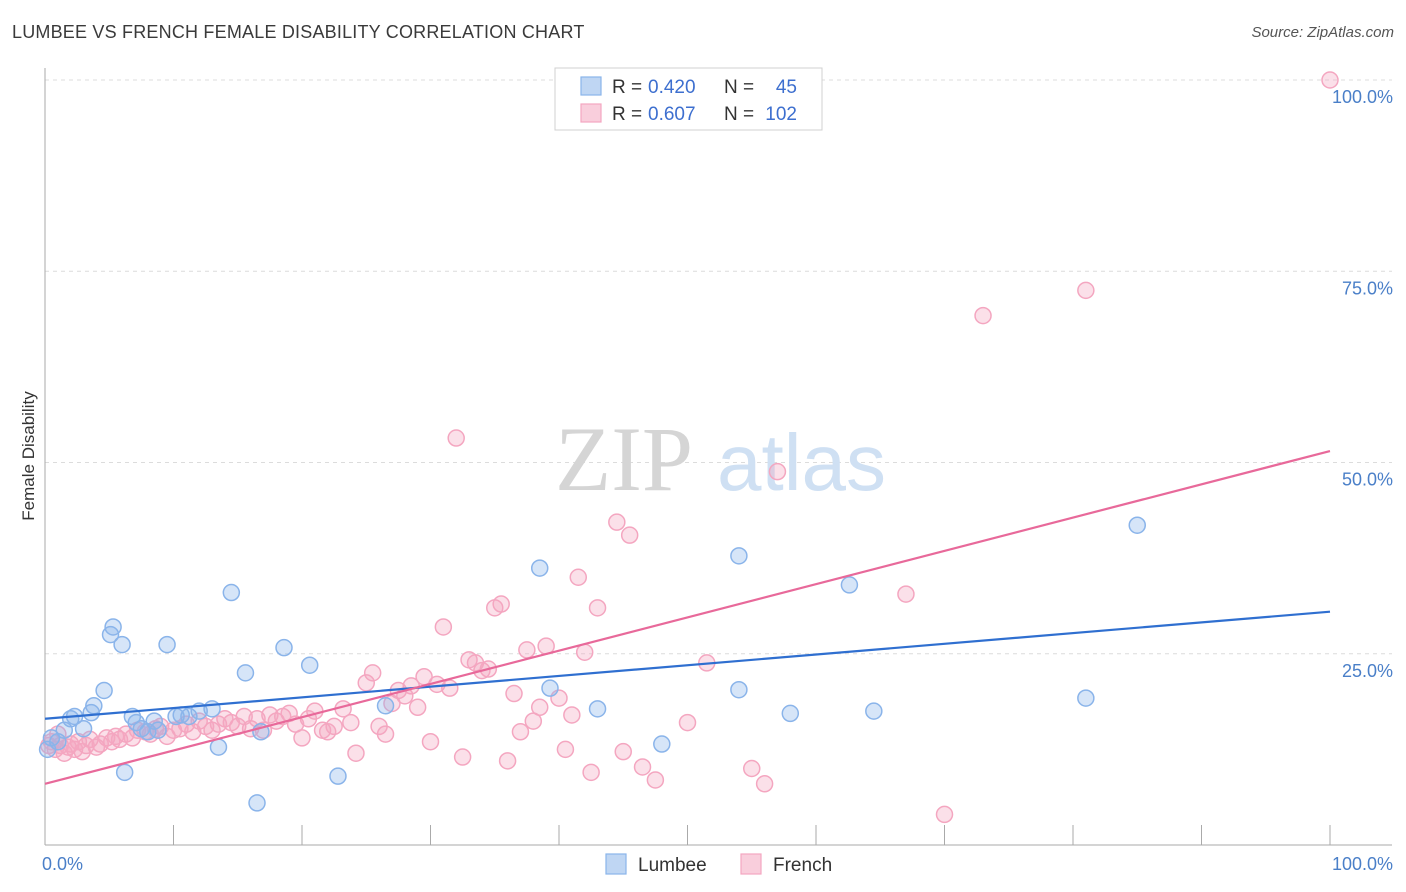 The height and width of the screenshot is (892, 1406). I want to click on legend-n-value-1: 102, so click(781, 114).